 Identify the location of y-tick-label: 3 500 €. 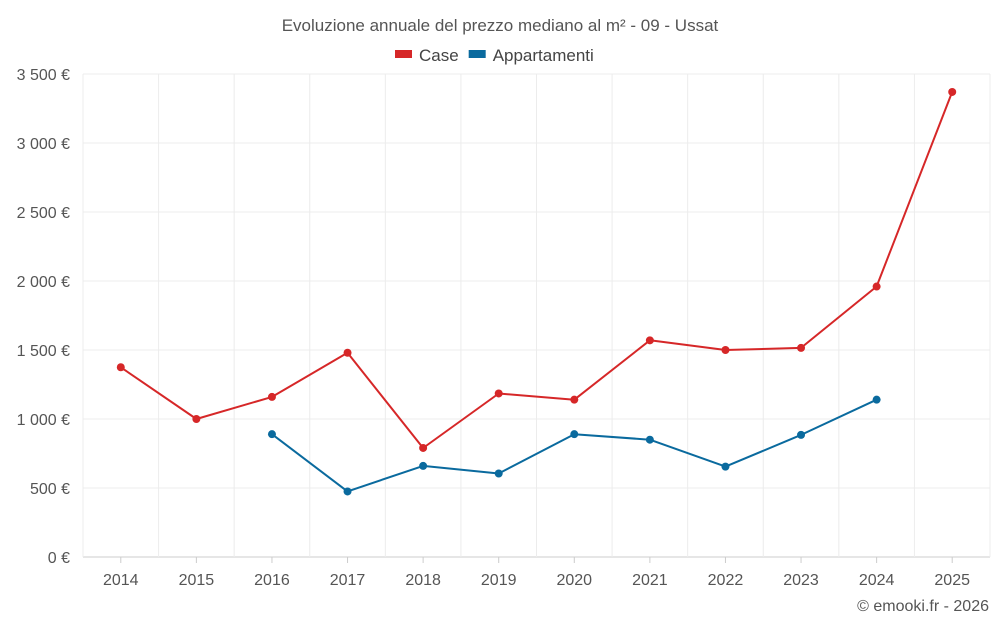
(43, 75).